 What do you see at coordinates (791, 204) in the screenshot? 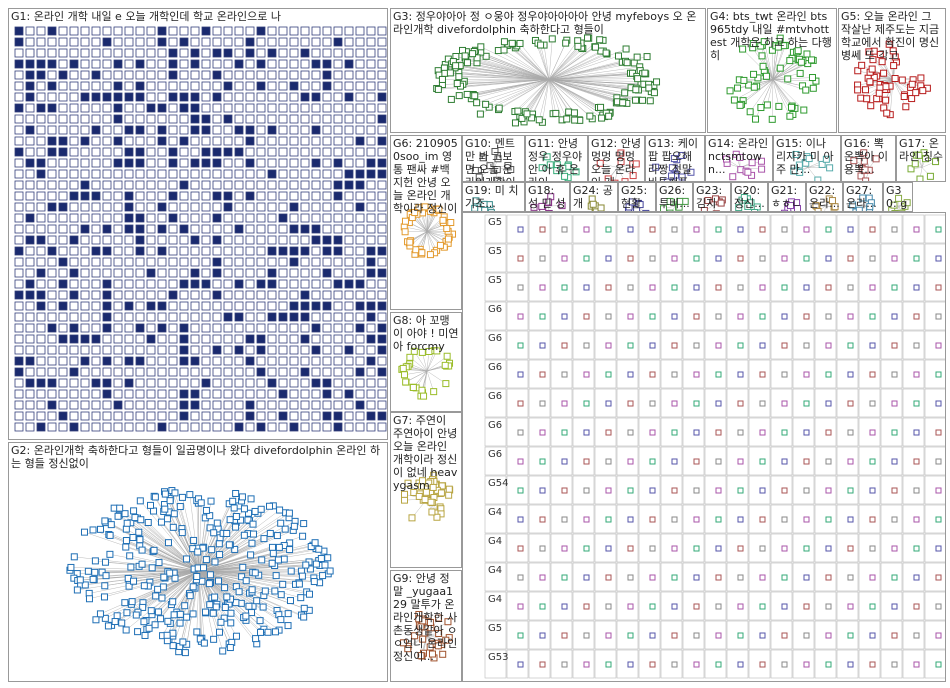
I see `group-graph` at bounding box center [791, 204].